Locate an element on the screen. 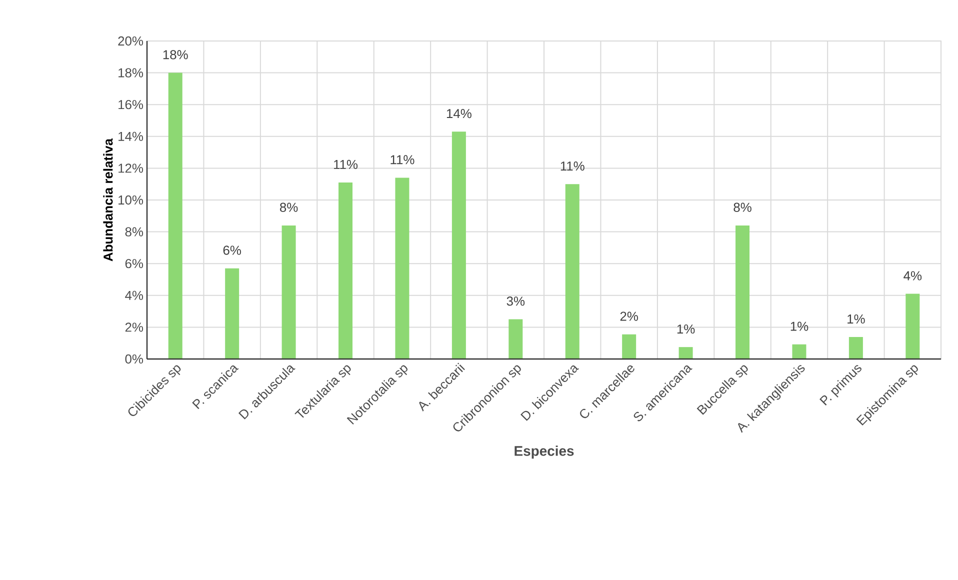  y-tick-label: 20% is located at coordinates (131, 41).